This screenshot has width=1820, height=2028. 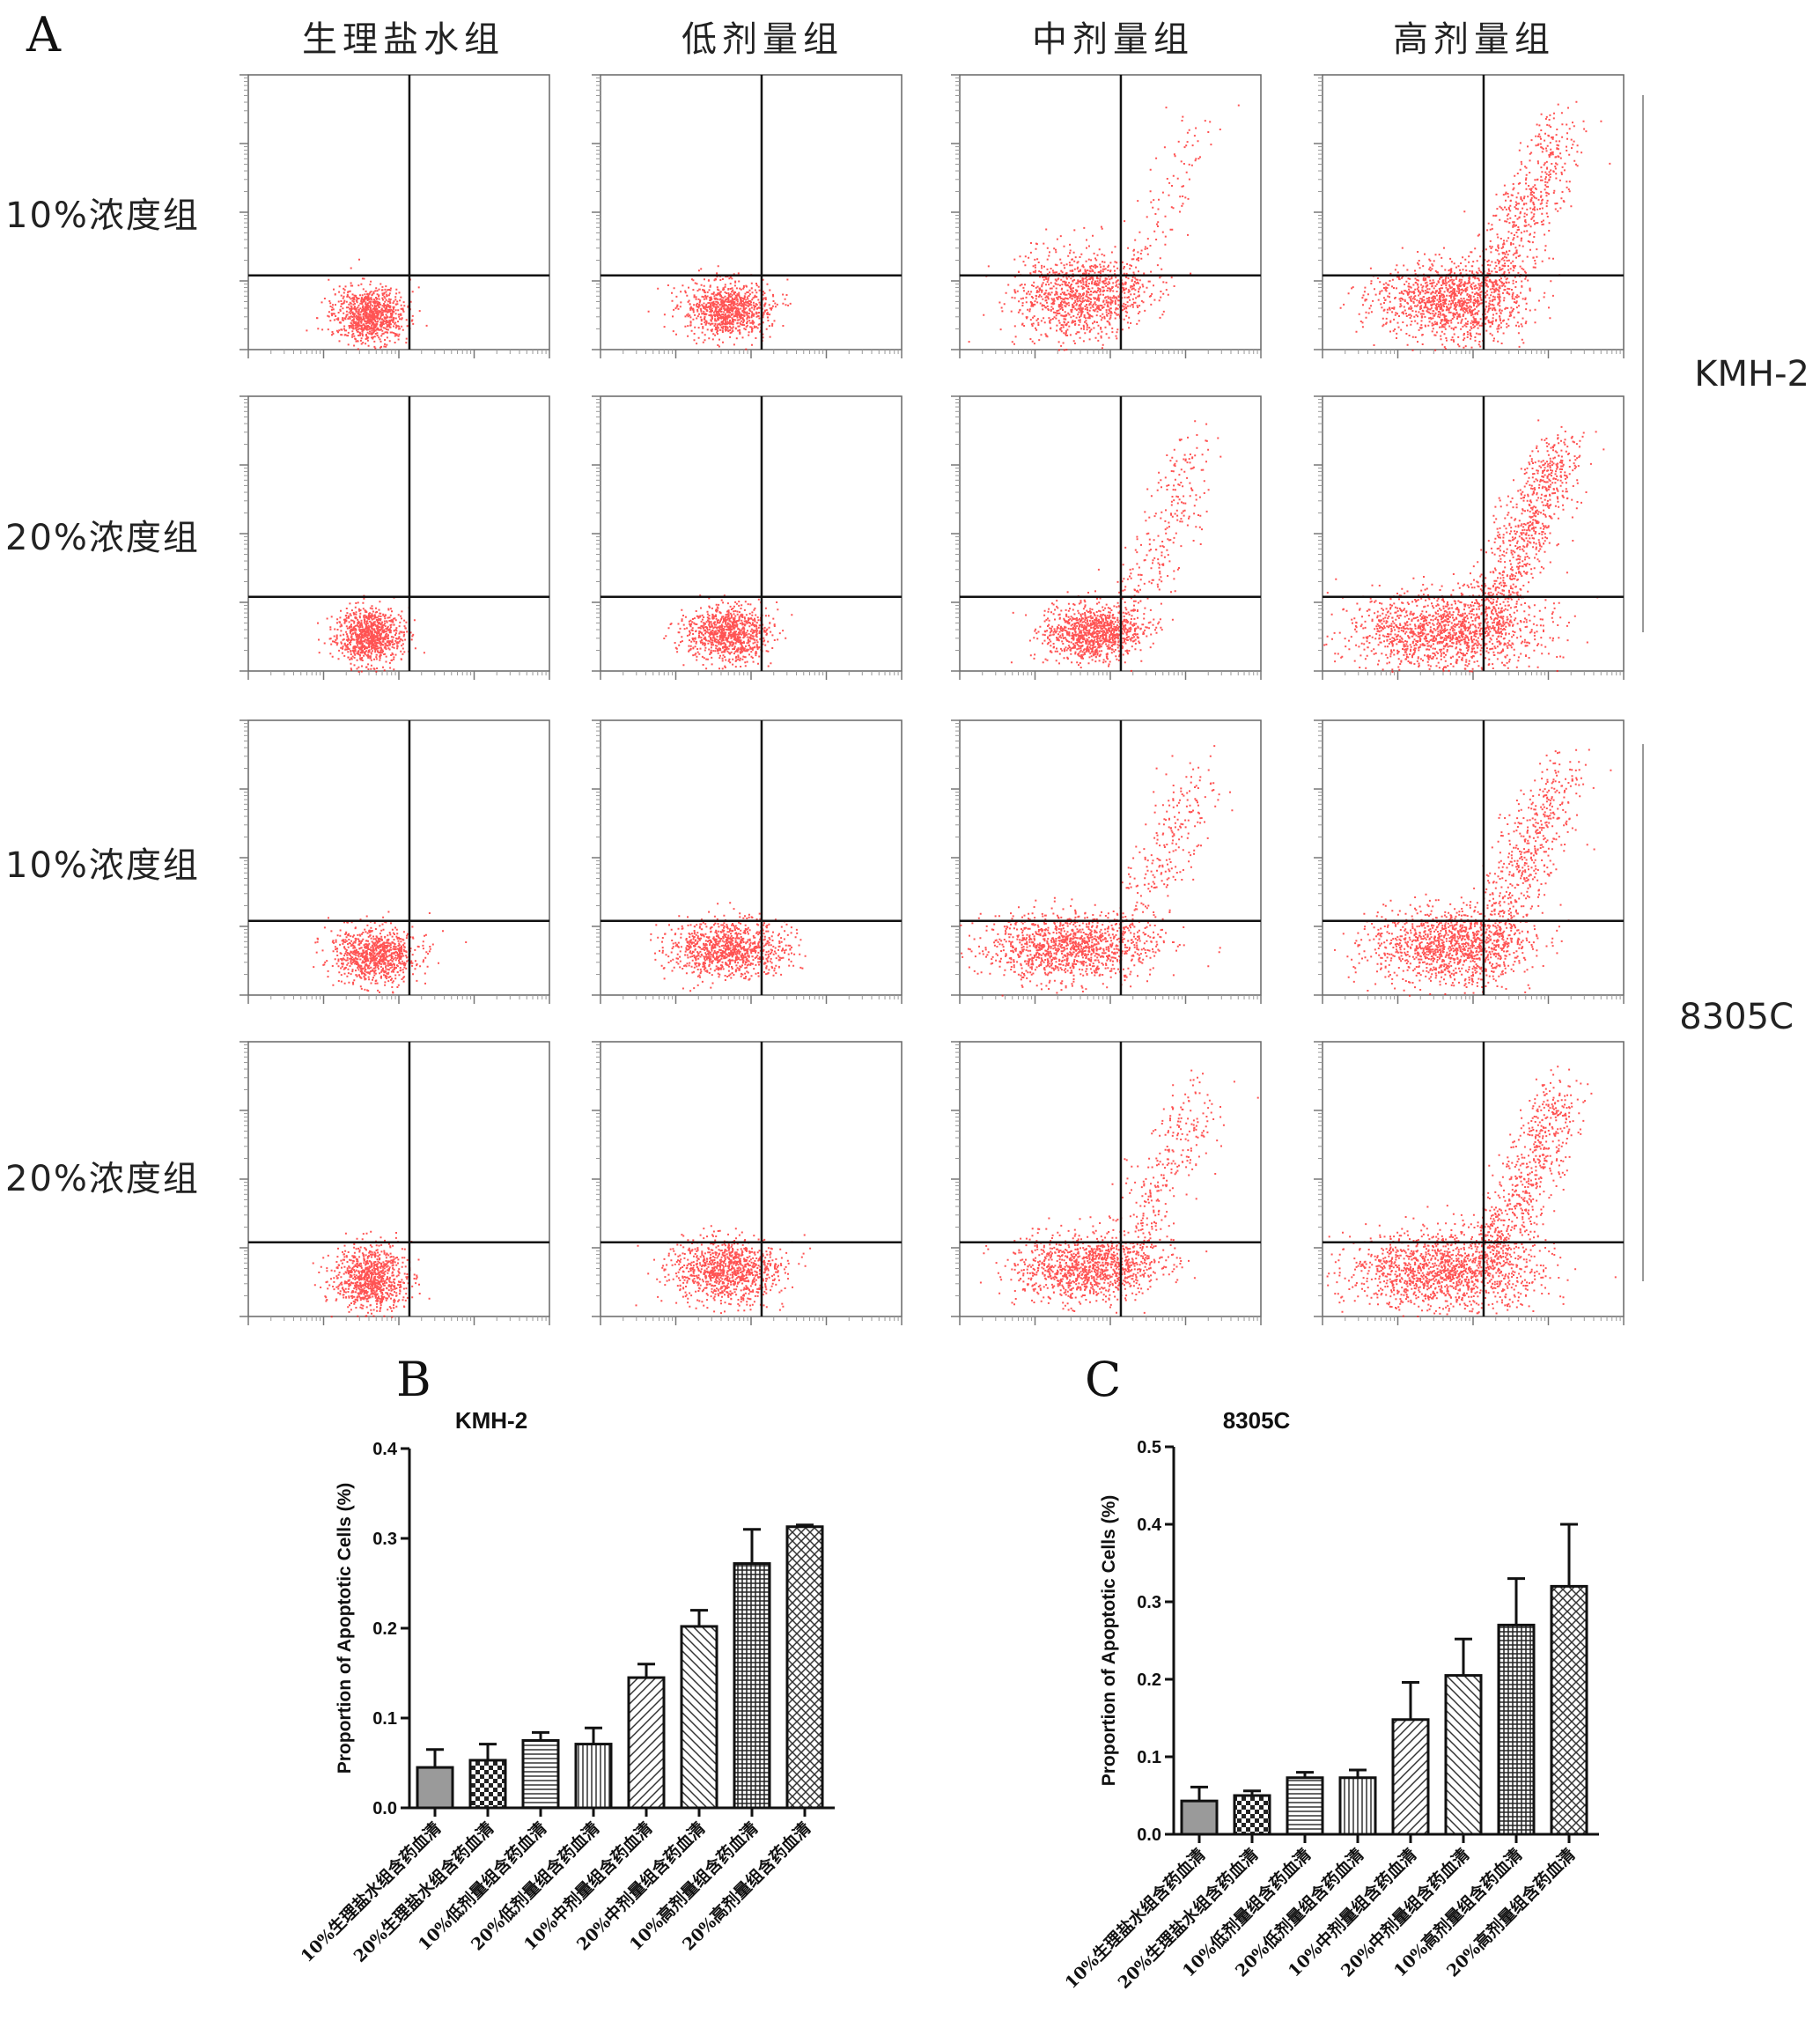 What do you see at coordinates (747, 537) in the screenshot?
I see `flow-plot-r2-c2` at bounding box center [747, 537].